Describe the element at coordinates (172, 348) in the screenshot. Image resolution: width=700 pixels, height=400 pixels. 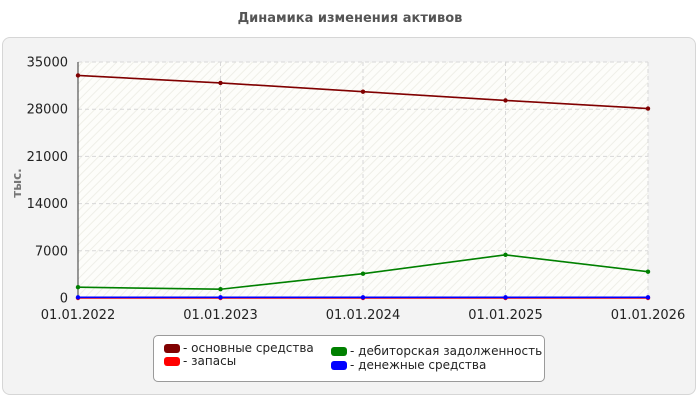
I see `legend-swatch-fixed-assets` at that location.